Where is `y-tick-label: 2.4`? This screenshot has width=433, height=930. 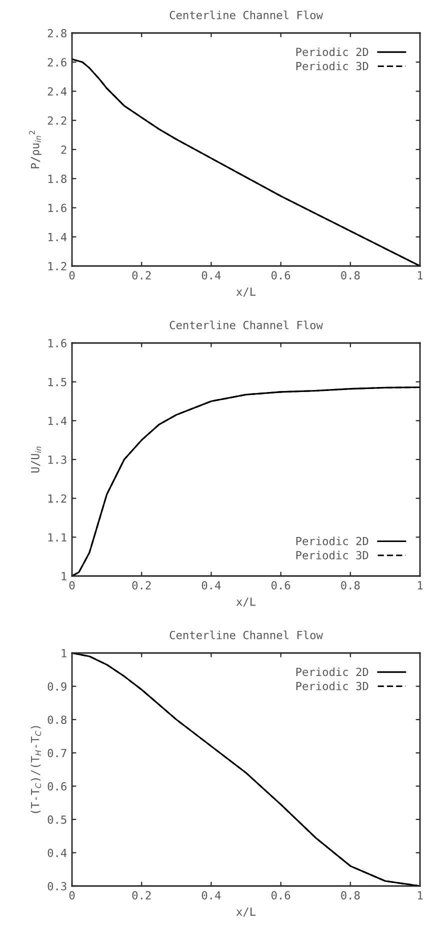 y-tick-label: 2.4 is located at coordinates (57, 91).